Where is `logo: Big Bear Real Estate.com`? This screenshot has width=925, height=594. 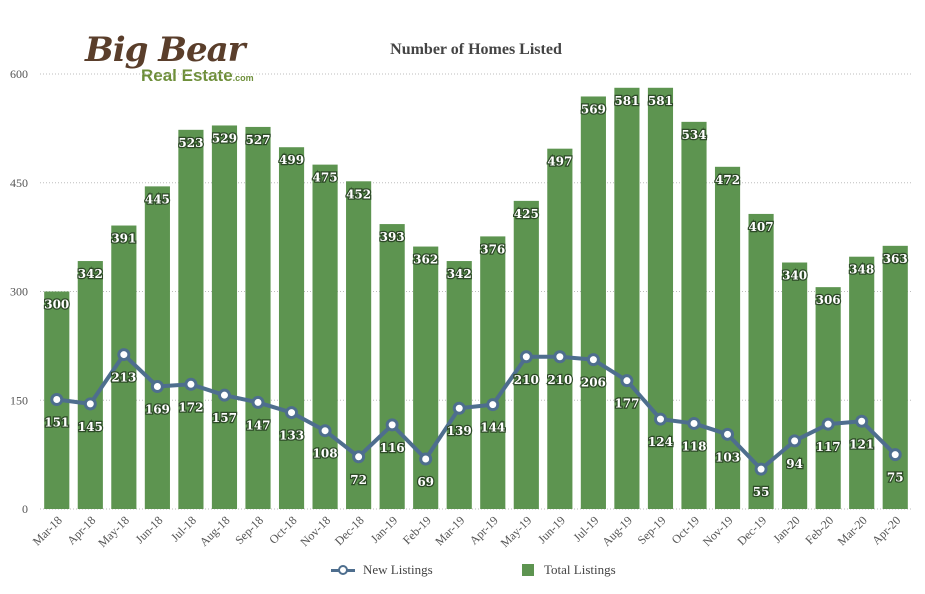
logo: Big Bear Real Estate.com is located at coordinates (172, 60).